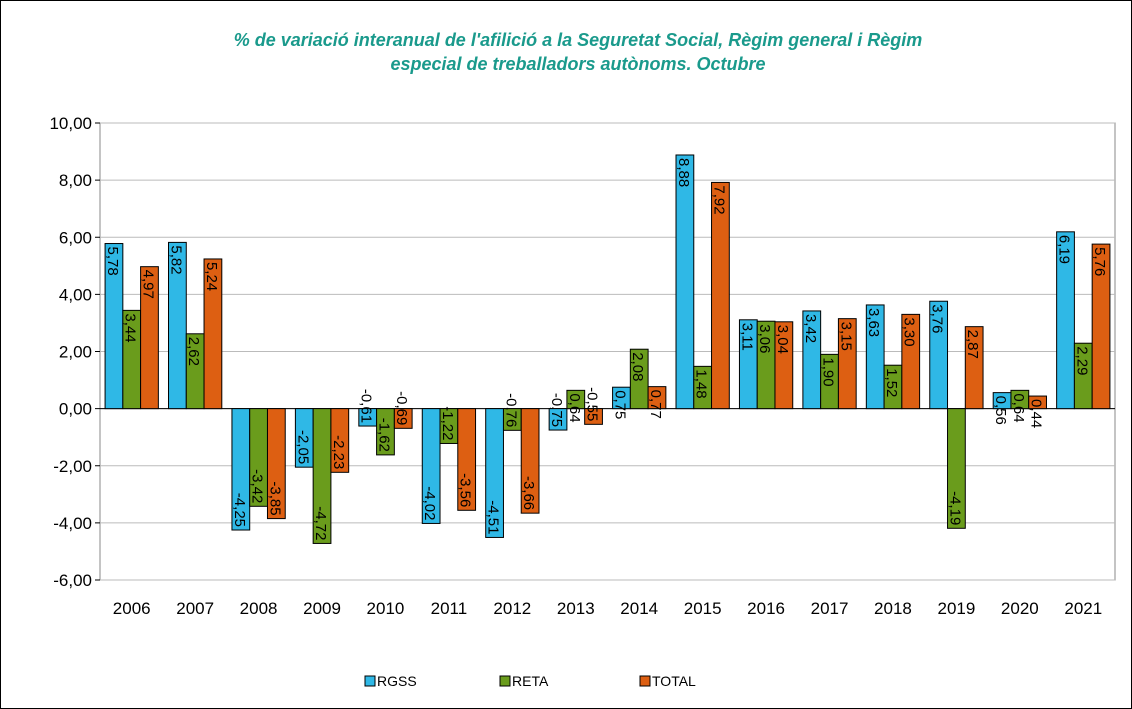  Describe the element at coordinates (718, 199) in the screenshot. I see `data-label: 7,92` at that location.